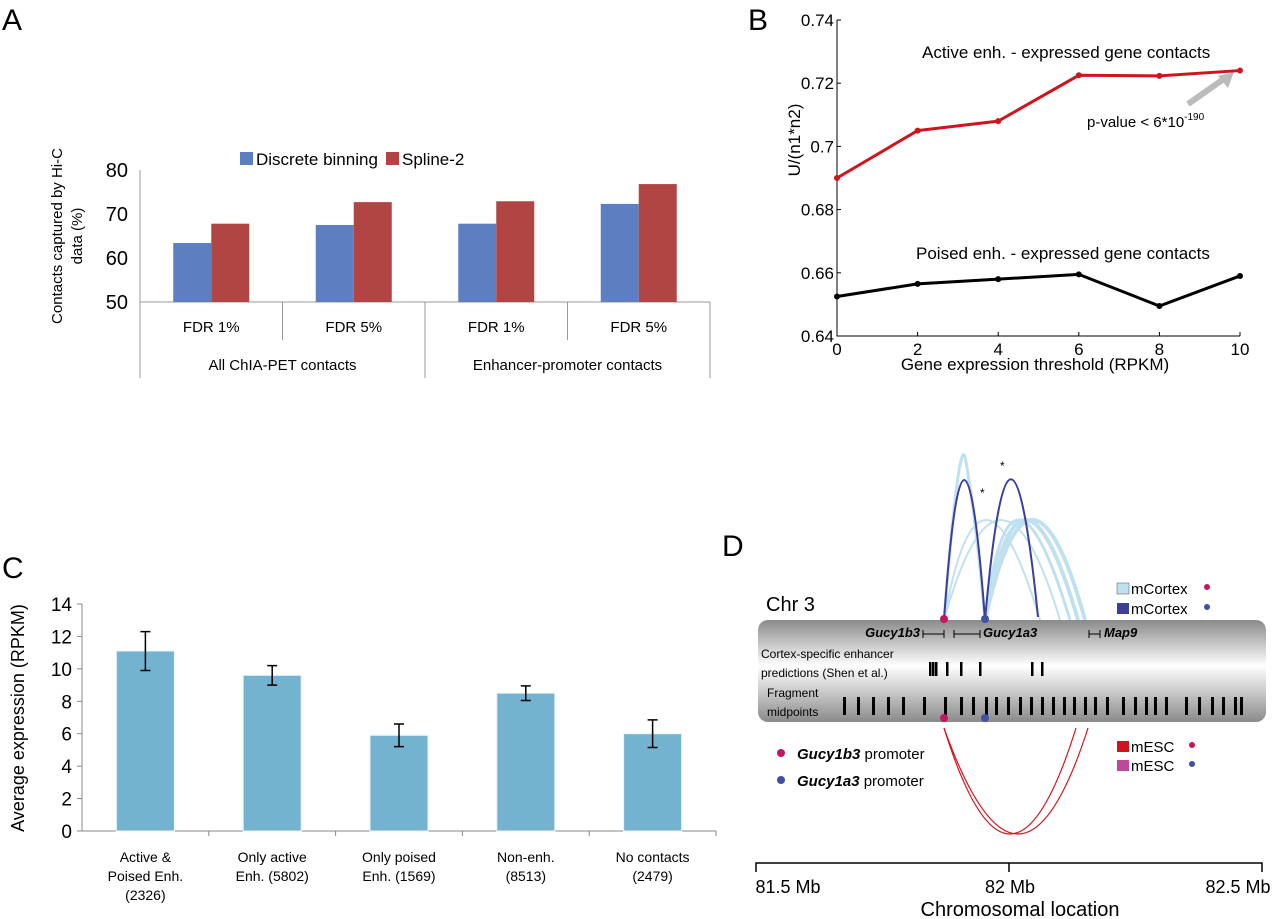 The width and height of the screenshot is (1280, 919). What do you see at coordinates (66, 735) in the screenshot?
I see `y-tick-label: 6` at bounding box center [66, 735].